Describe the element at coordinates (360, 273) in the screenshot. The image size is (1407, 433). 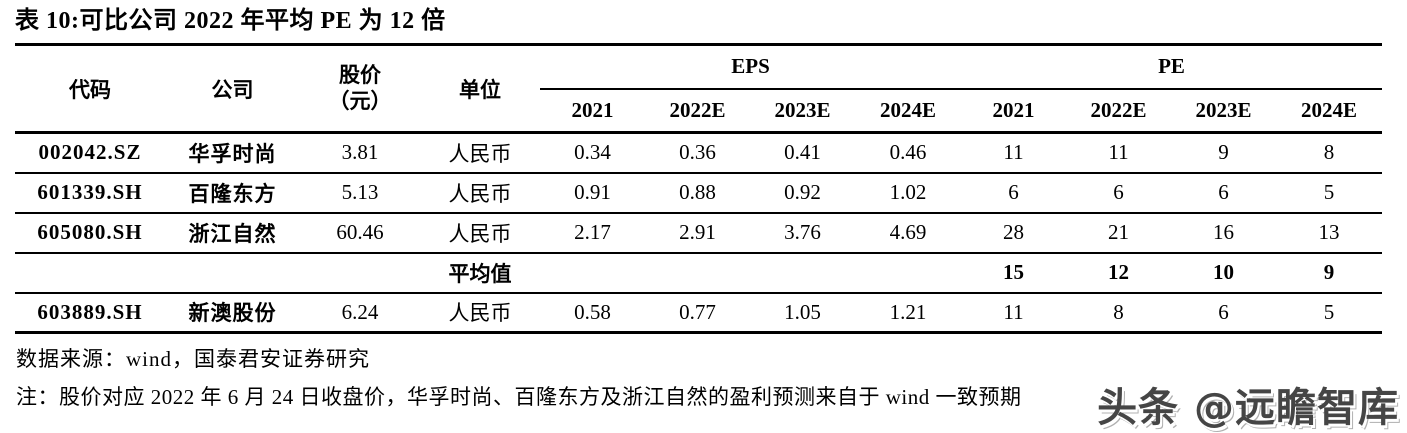
I see `cell-price` at that location.